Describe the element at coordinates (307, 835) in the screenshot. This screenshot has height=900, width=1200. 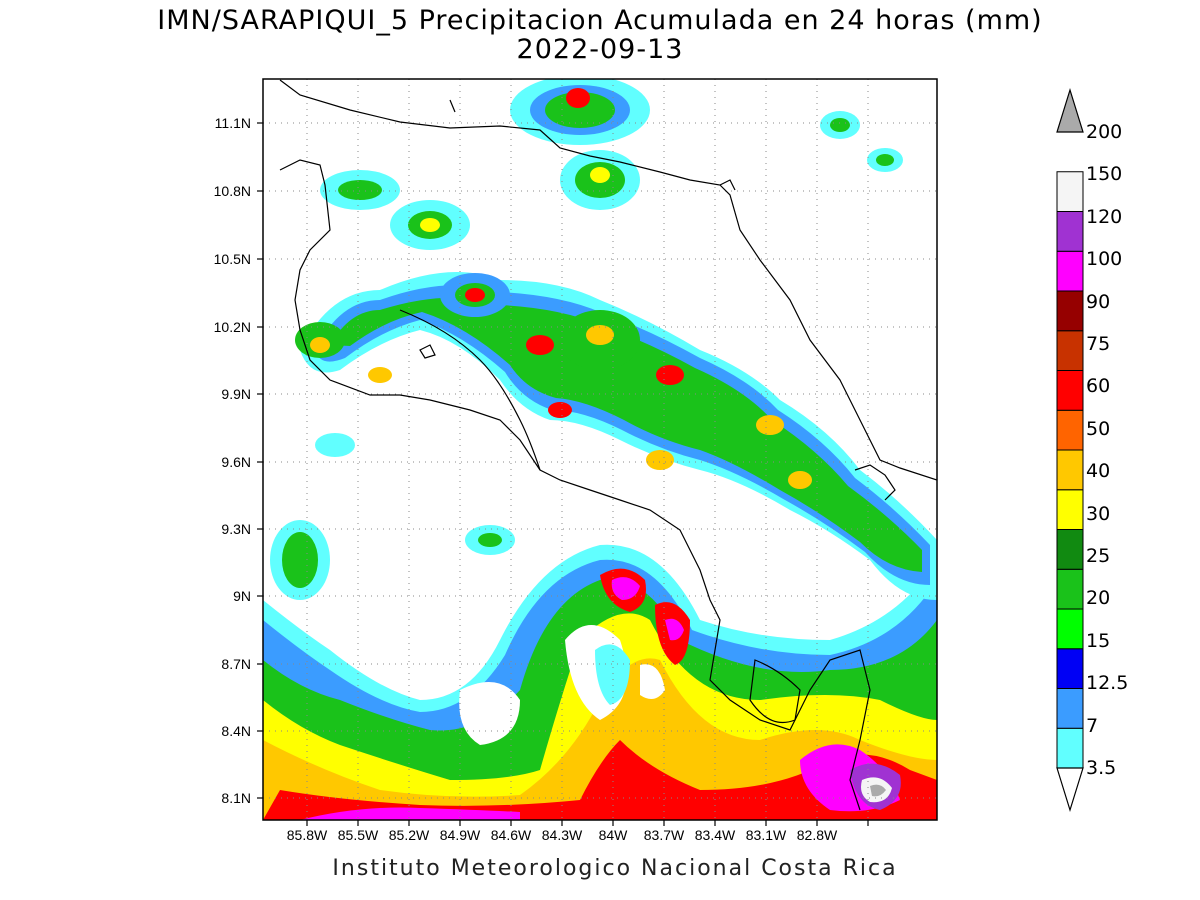
I see `lon-label: 85.8W` at that location.